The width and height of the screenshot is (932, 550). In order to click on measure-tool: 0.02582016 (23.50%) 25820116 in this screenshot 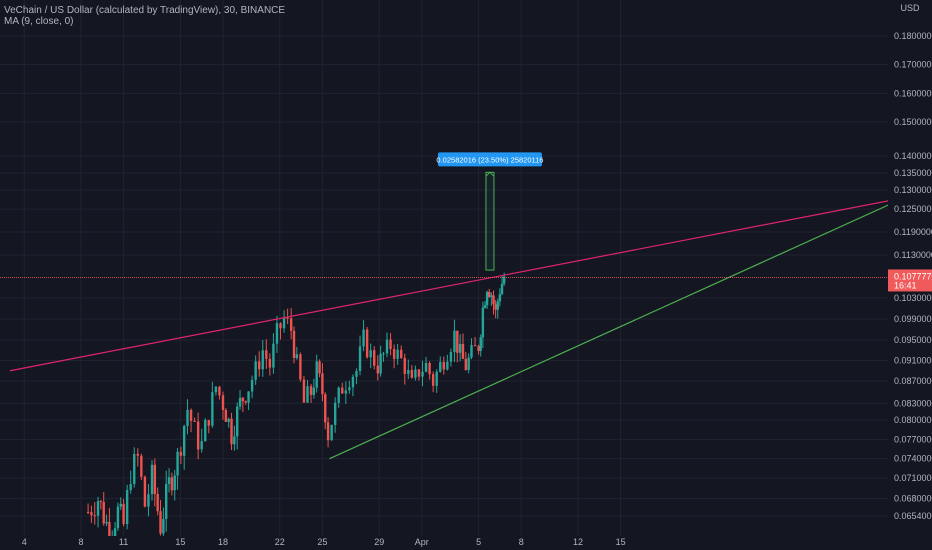, I will do `click(489, 211)`.